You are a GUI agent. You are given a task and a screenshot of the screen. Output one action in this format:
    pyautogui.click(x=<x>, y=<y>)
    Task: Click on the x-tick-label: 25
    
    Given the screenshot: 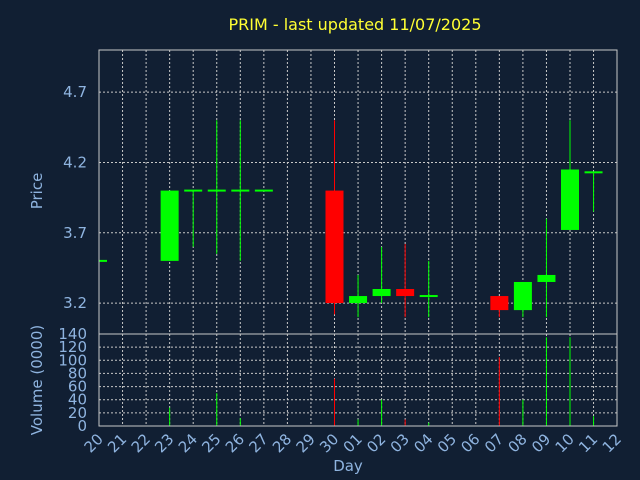 What is the action you would take?
    pyautogui.click(x=211, y=443)
    